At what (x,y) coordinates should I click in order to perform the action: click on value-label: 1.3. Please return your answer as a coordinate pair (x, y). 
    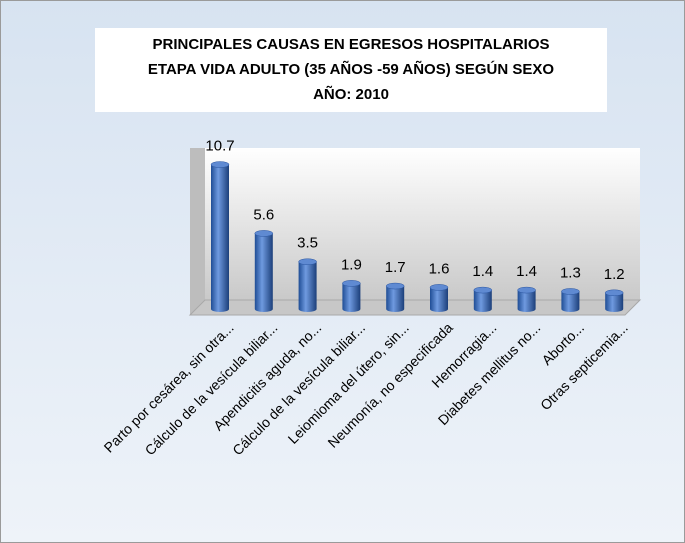
    Looking at the image, I should click on (570, 272).